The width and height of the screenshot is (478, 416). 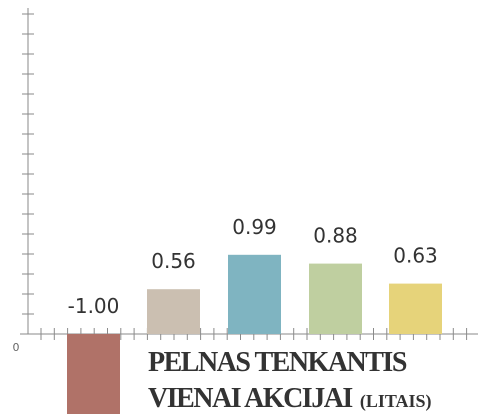 I want to click on unit-label: (LITAIS), so click(x=396, y=401).